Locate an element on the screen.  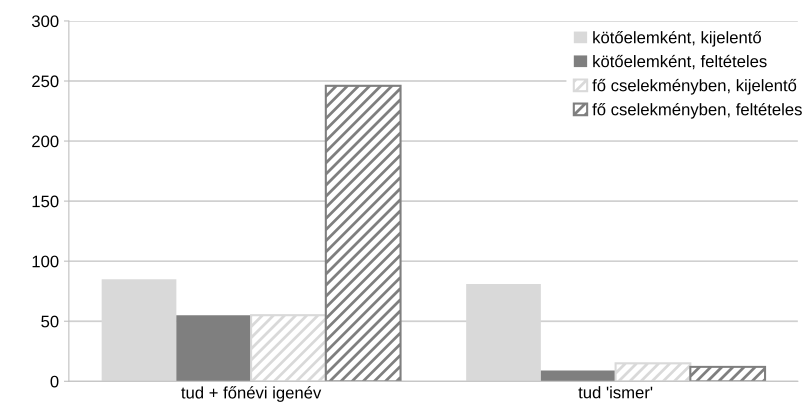
legend-label: kötőelemként, kijelentő is located at coordinates (677, 38).